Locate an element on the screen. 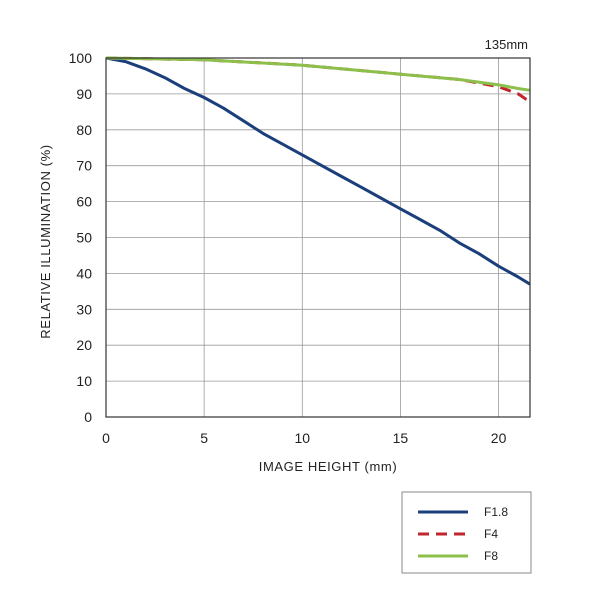 The image size is (600, 598). x-tick-labels: 0 5 10 15 20 is located at coordinates (304, 438).